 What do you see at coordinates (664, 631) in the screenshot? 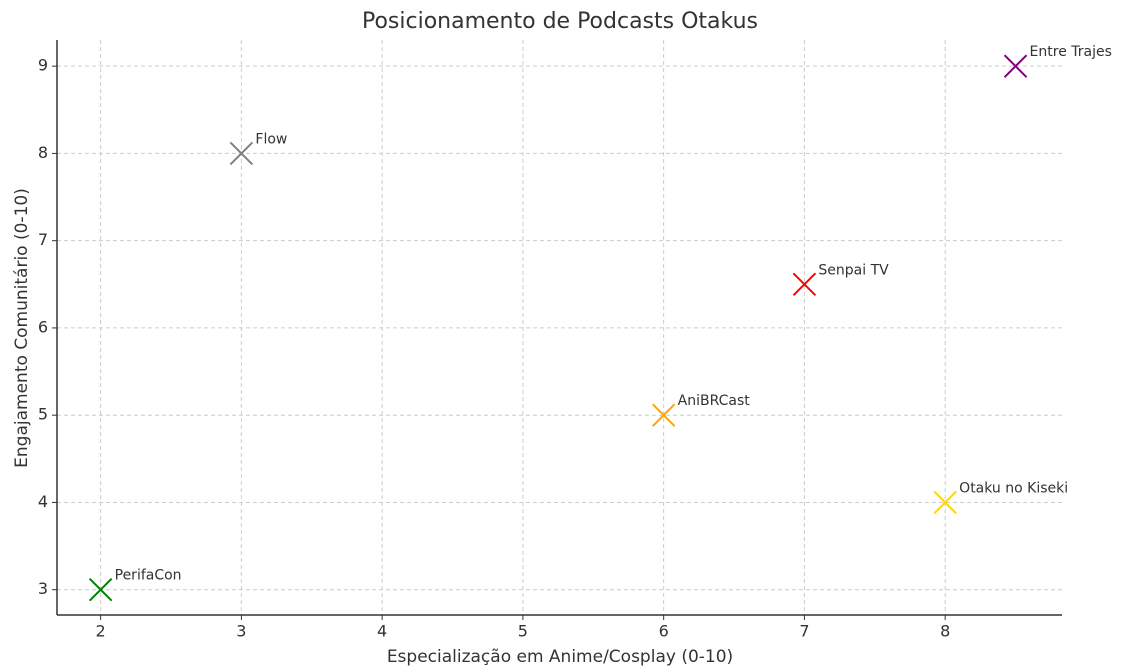
I see `x-tick-label: 6` at bounding box center [664, 631].